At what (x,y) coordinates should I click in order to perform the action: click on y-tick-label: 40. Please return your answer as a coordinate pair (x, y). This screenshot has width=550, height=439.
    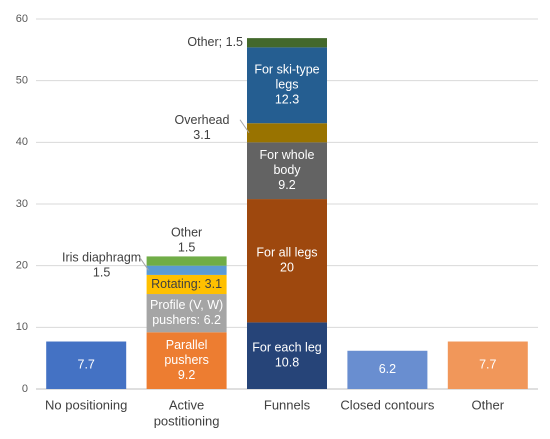
    Looking at the image, I should click on (22, 142).